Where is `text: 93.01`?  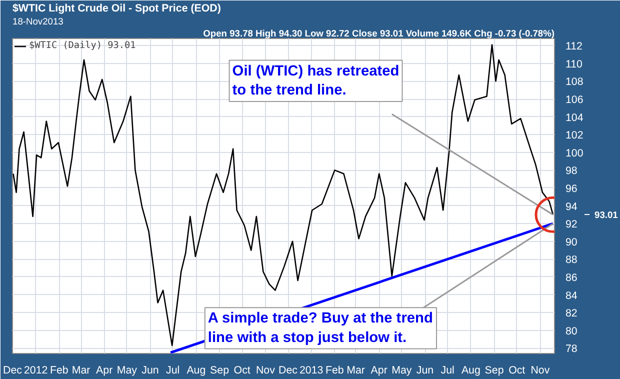 text: 93.01 is located at coordinates (606, 215).